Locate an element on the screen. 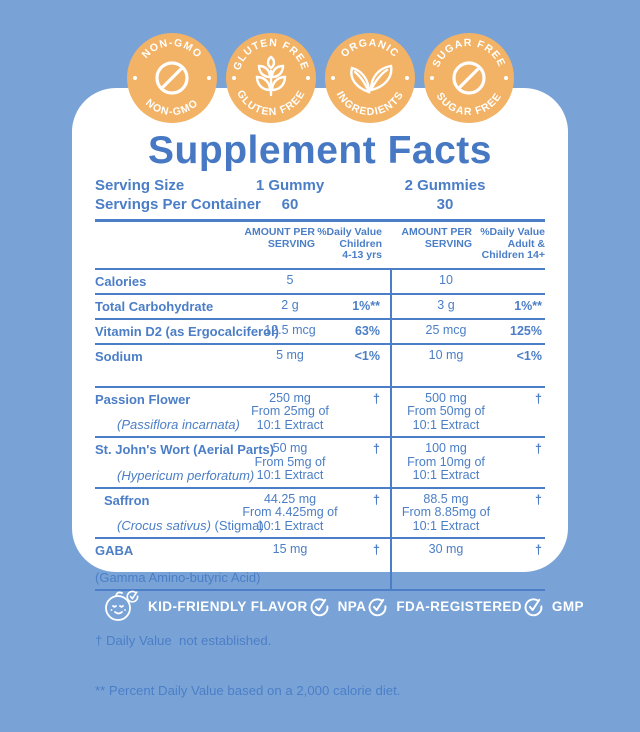  page-title: Supplement Facts is located at coordinates (320, 150).